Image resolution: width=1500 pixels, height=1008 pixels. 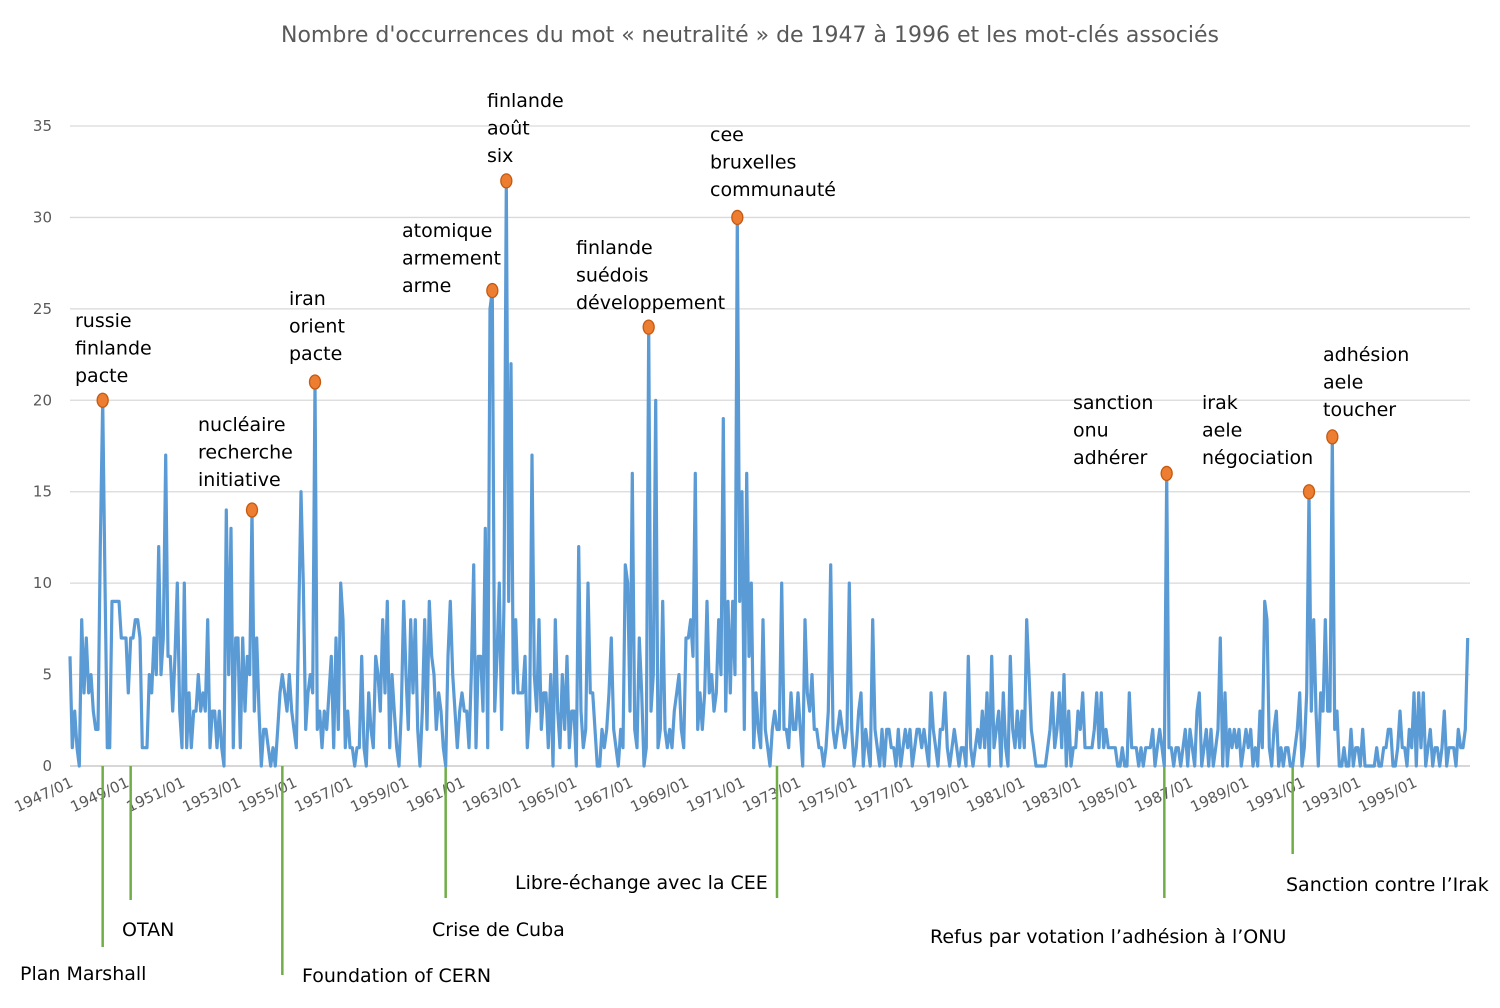 What do you see at coordinates (1113, 403) in the screenshot?
I see `keyword-label: sanction` at bounding box center [1113, 403].